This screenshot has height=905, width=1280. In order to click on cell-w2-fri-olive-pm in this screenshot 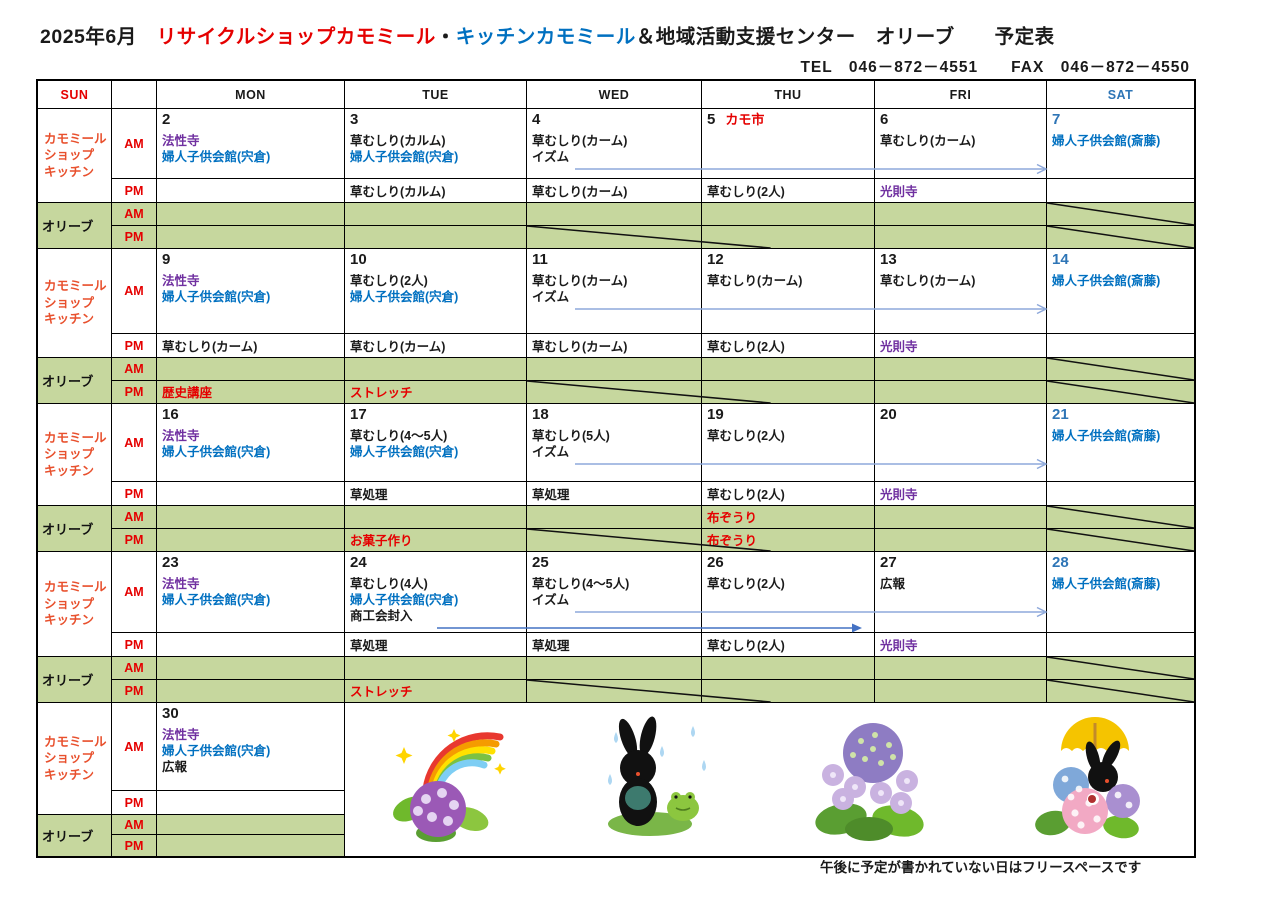, I will do `click(961, 392)`.